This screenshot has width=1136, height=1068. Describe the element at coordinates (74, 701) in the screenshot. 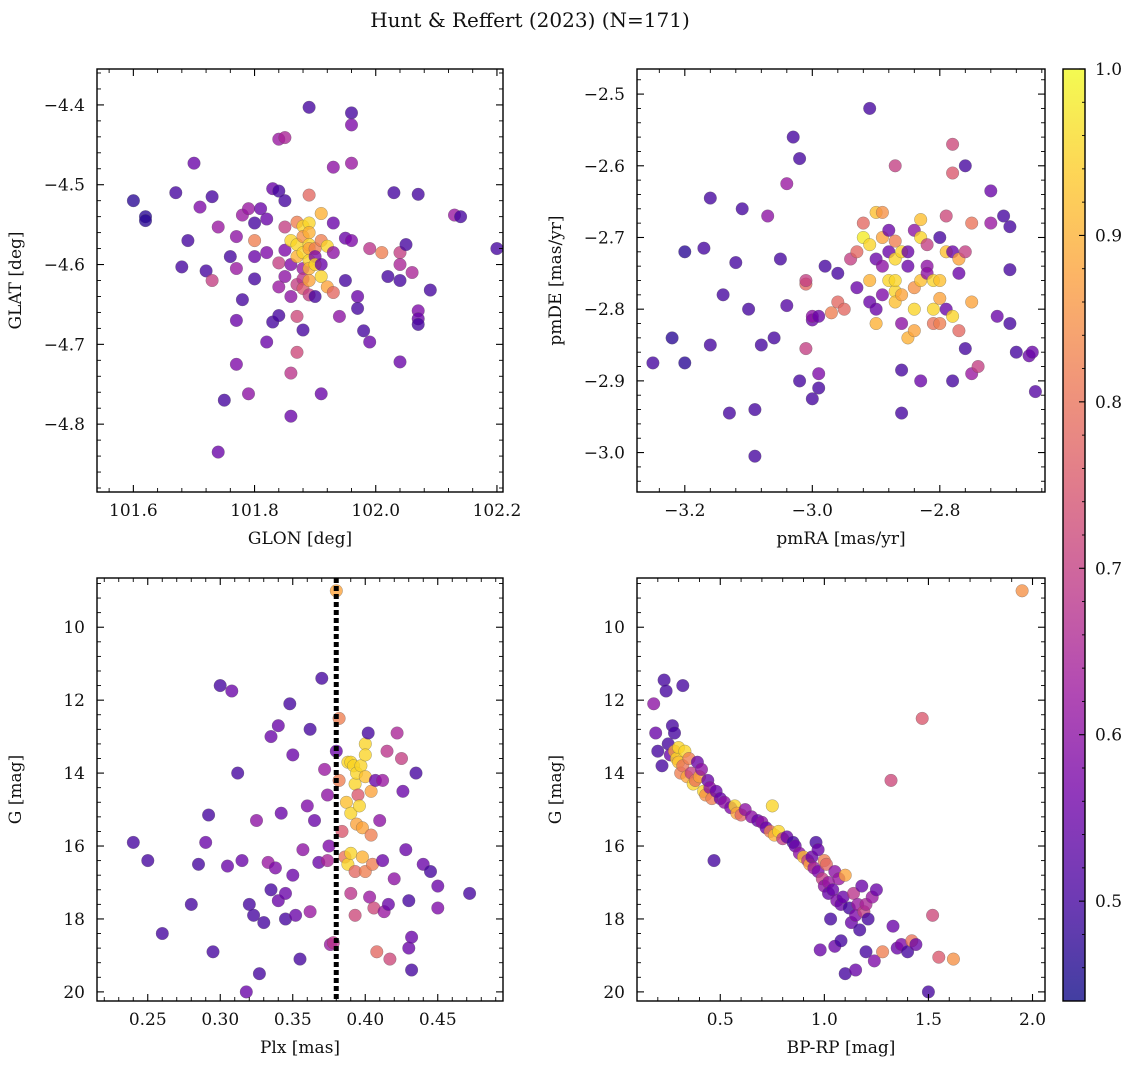

I see `y-tick-label: 12` at that location.